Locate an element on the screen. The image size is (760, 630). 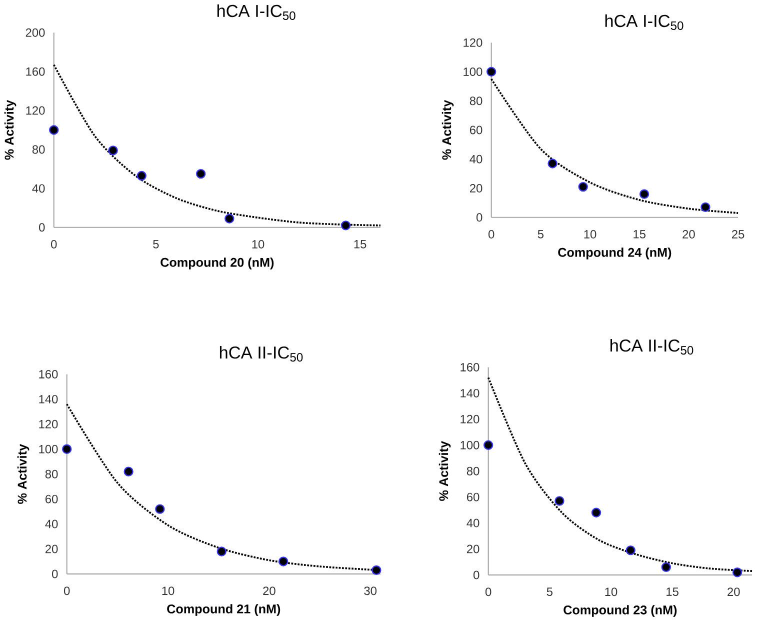
y-tick-label: 200 is located at coordinates (35, 32).